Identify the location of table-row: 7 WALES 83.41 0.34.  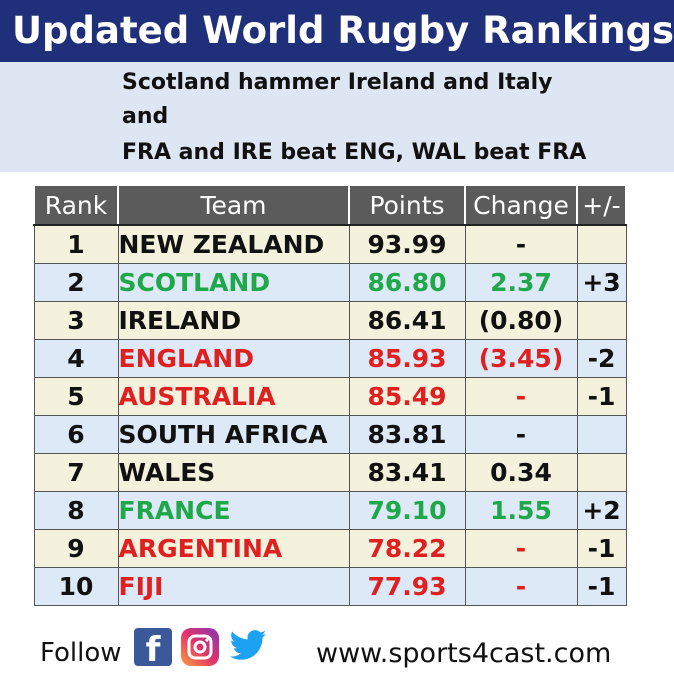
(330, 472).